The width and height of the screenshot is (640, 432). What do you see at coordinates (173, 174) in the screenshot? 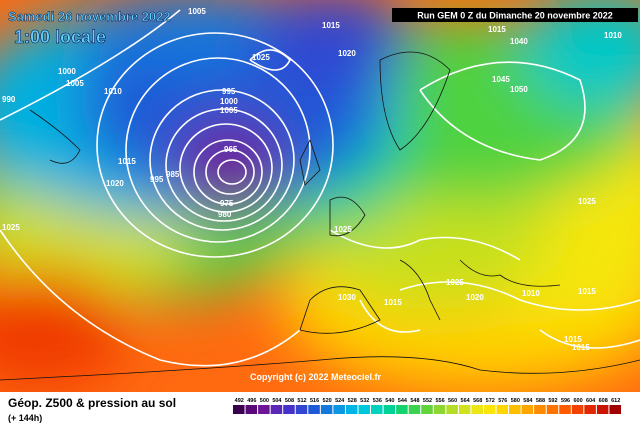
I see `pressure-label: 985` at bounding box center [173, 174].